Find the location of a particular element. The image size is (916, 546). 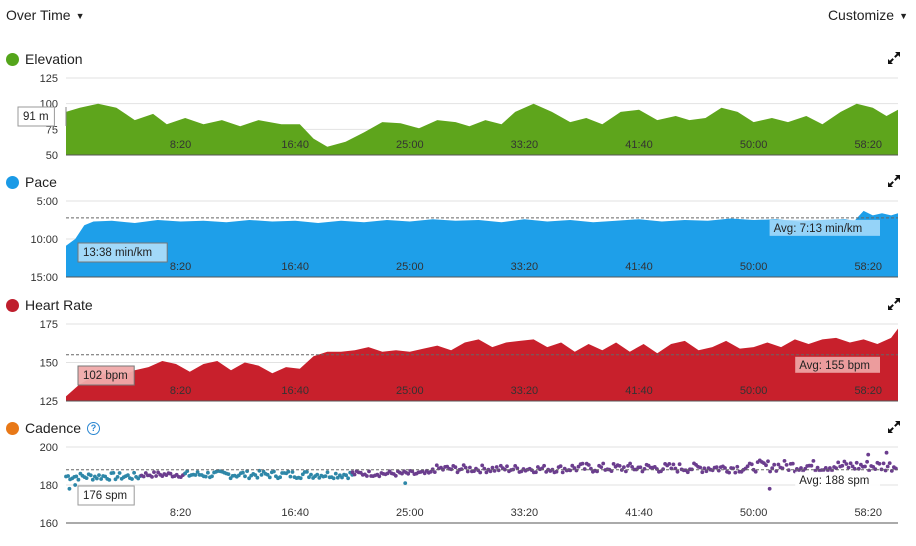

top-toolbar: Over Time ▼ Customize ▼ is located at coordinates (458, 15).